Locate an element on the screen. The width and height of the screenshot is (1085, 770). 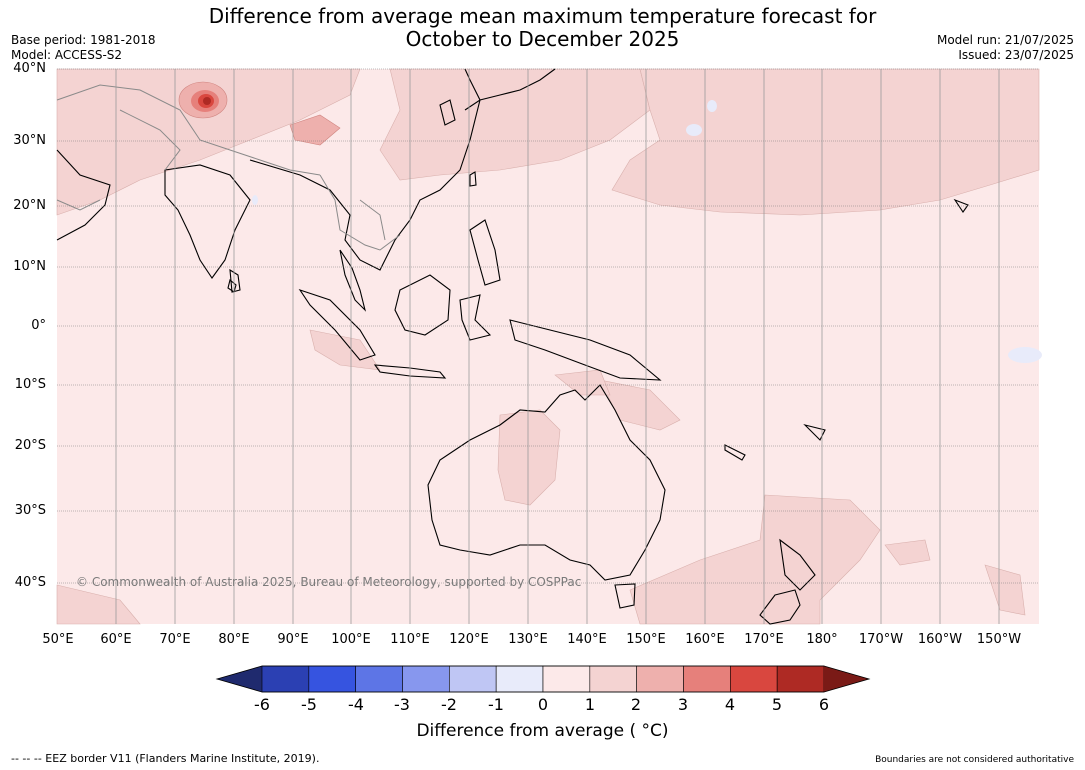
lon-label-110e: 110°E is located at coordinates (410, 639).